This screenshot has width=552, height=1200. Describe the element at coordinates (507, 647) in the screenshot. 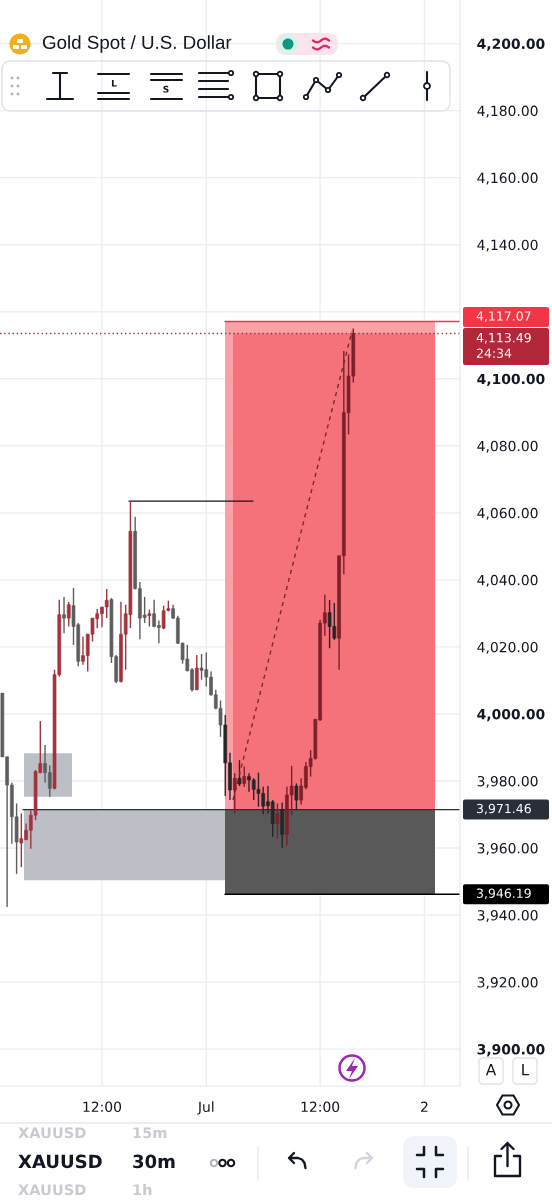

I see `y-tick-label: 4,020.00` at that location.